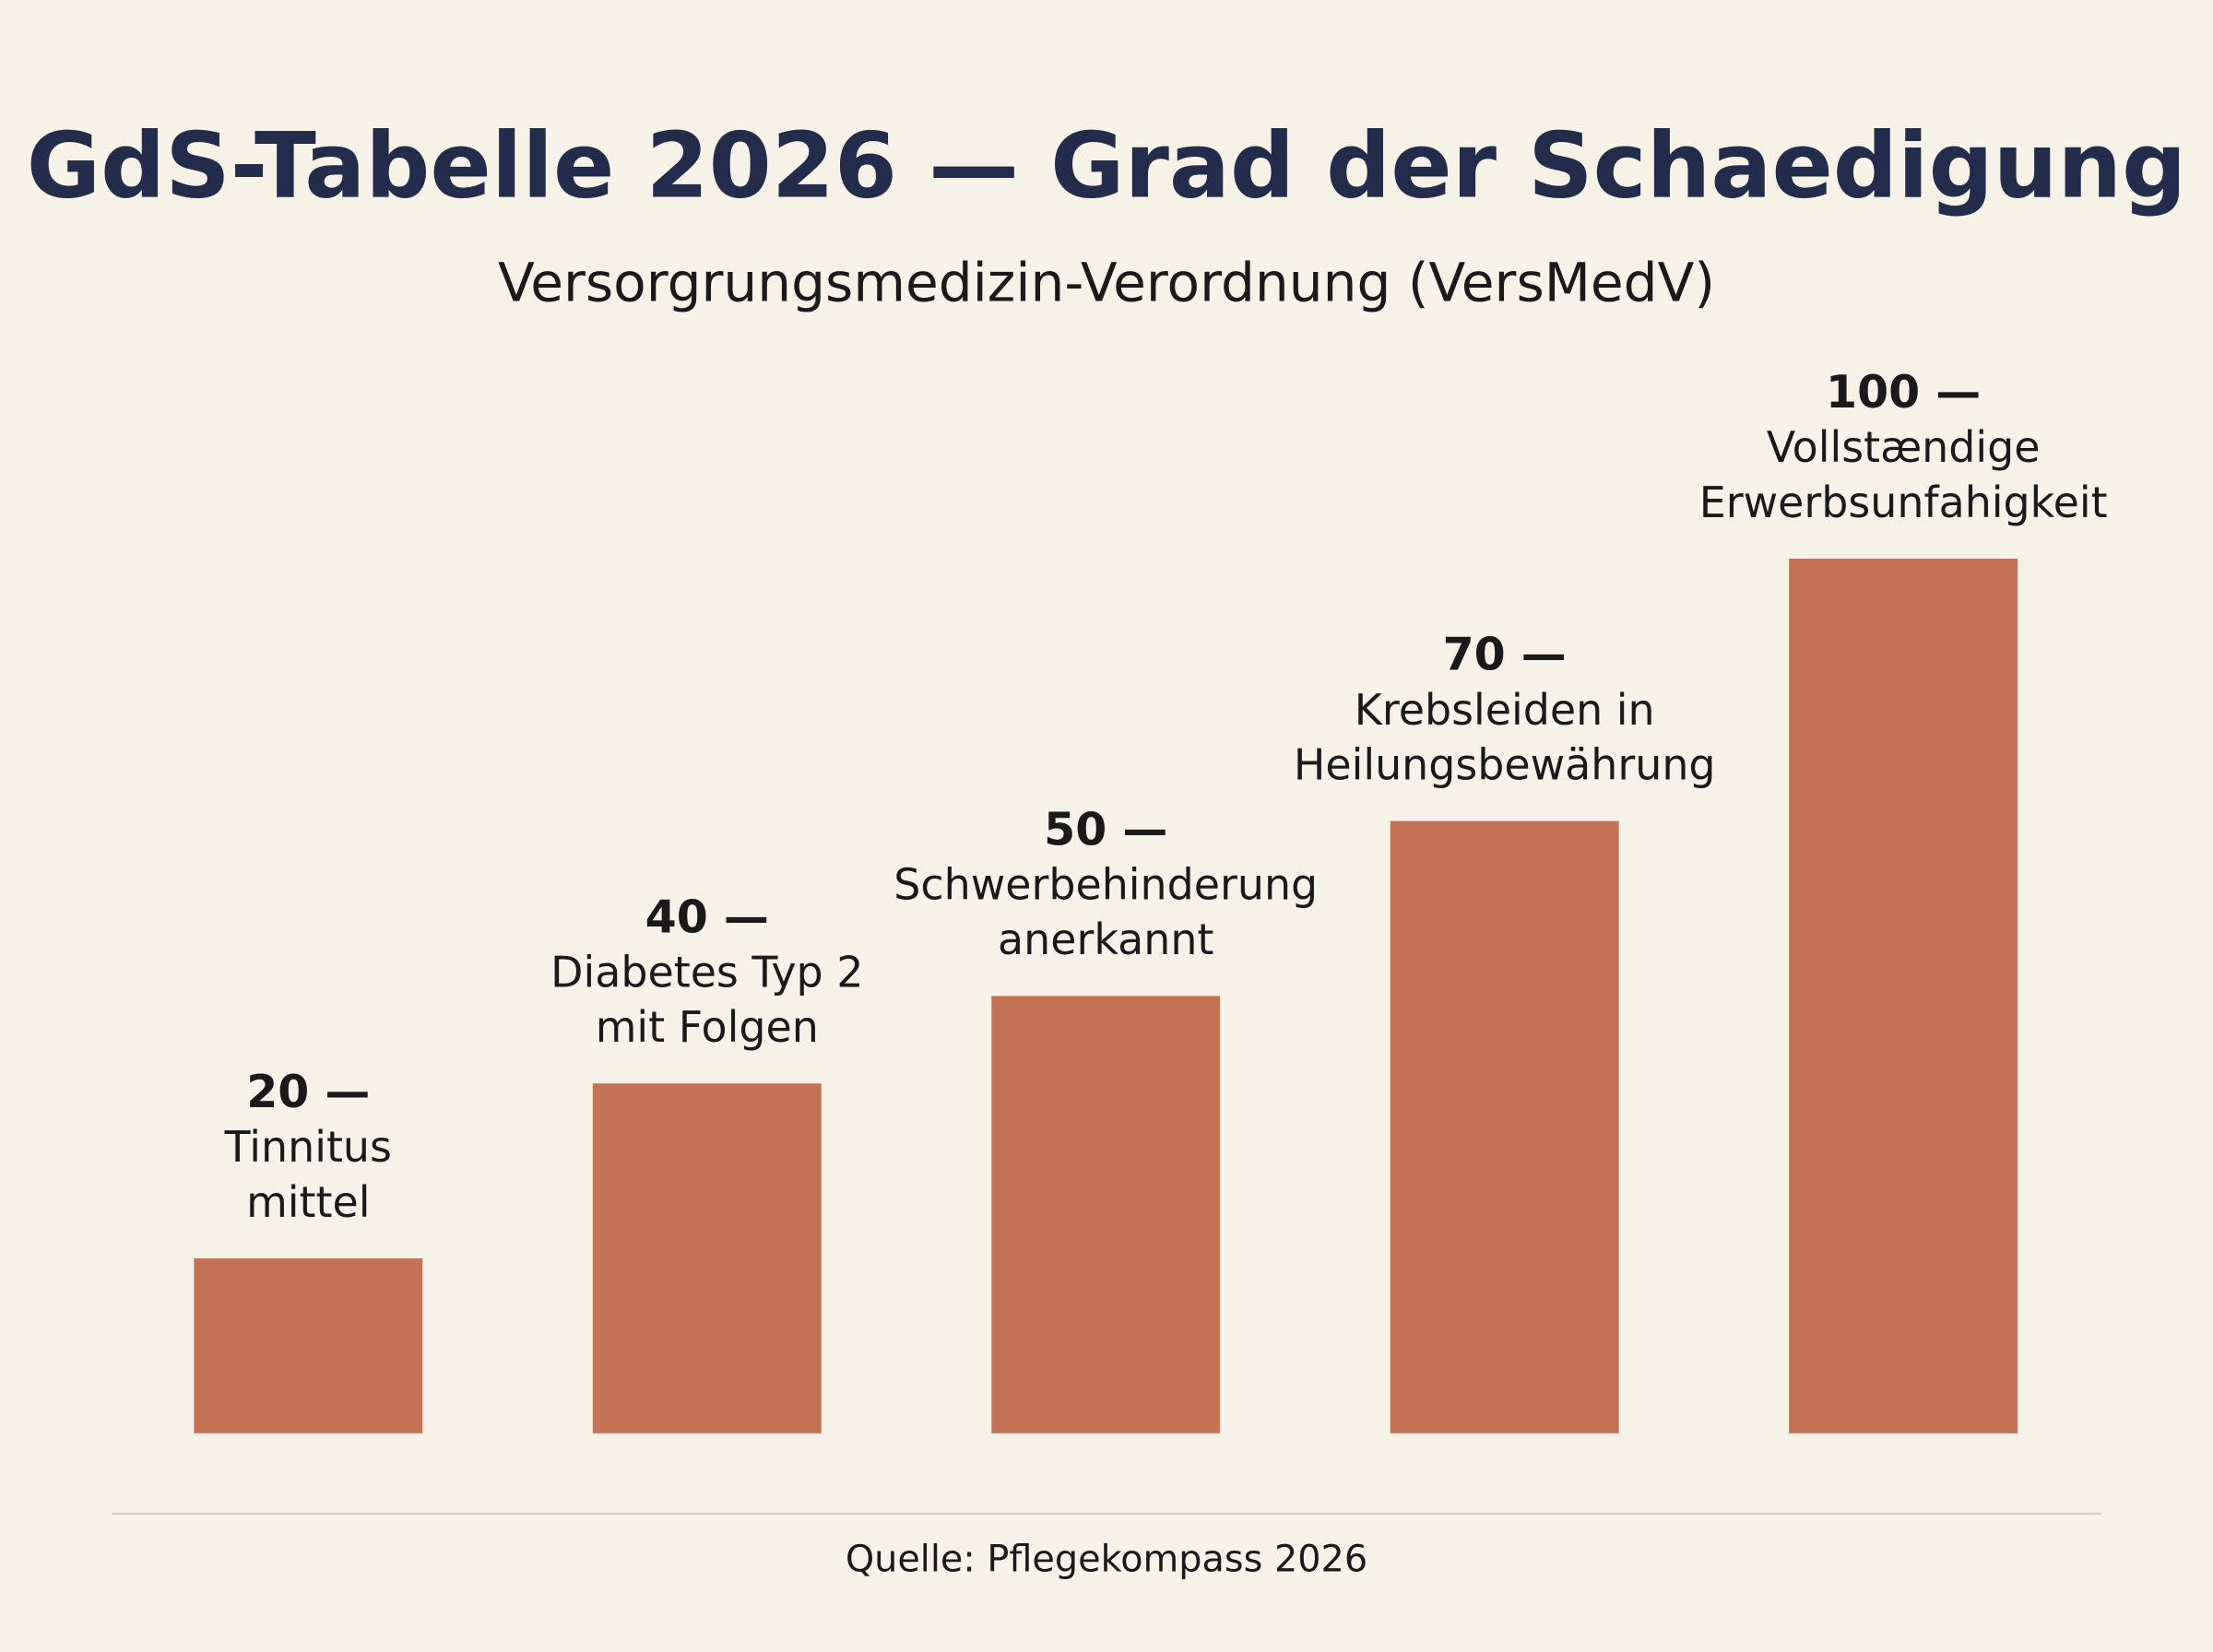 Image resolution: width=2213 pixels, height=1652 pixels. What do you see at coordinates (1105, 911) in the screenshot?
I see `category-label: Schwerbehinderung anerkannt` at bounding box center [1105, 911].